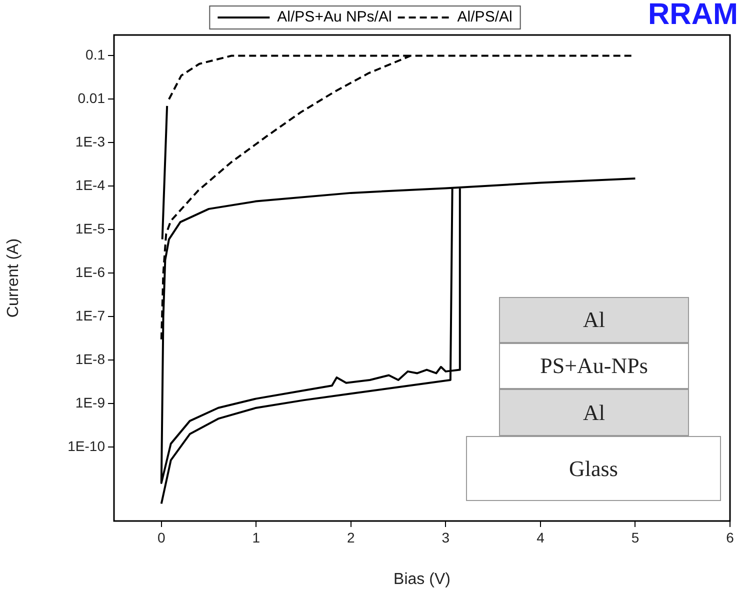  I want to click on x-tick-label: 1, so click(256, 537).